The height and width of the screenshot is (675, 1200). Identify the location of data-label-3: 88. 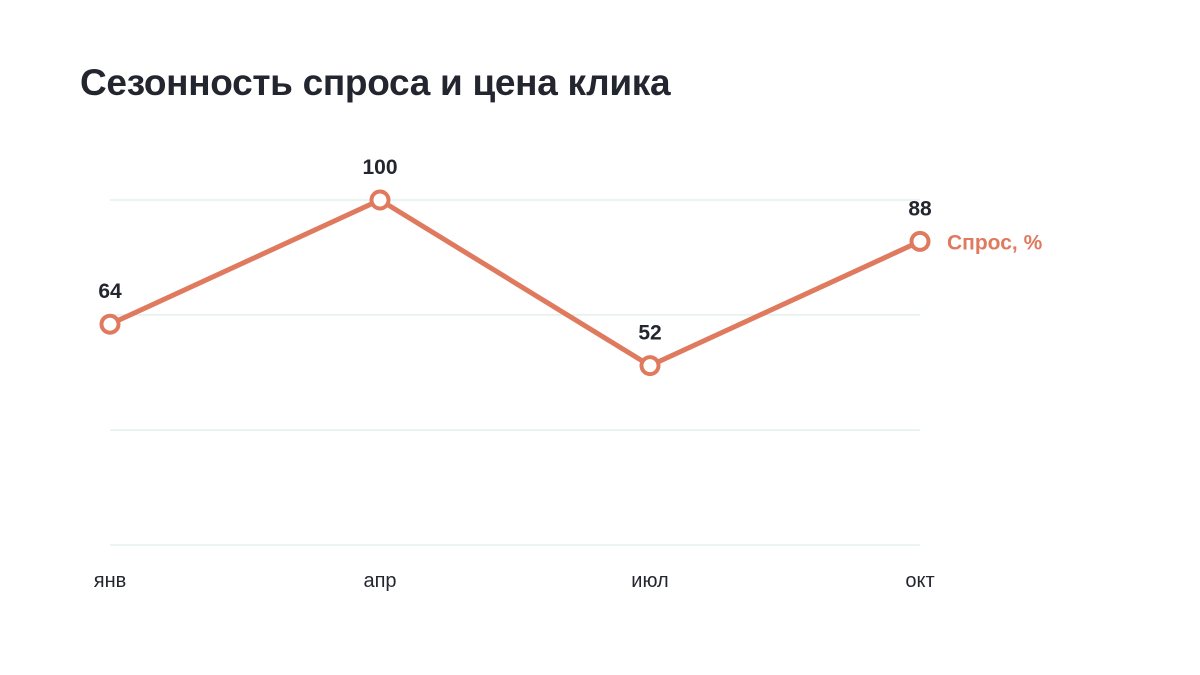
(920, 208).